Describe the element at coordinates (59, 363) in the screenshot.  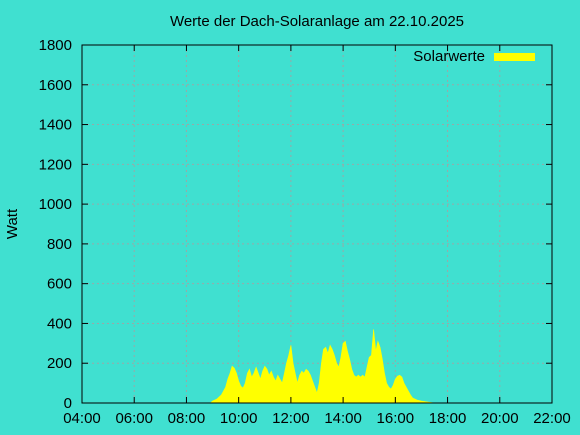
I see `y-tick-label: 200` at that location.